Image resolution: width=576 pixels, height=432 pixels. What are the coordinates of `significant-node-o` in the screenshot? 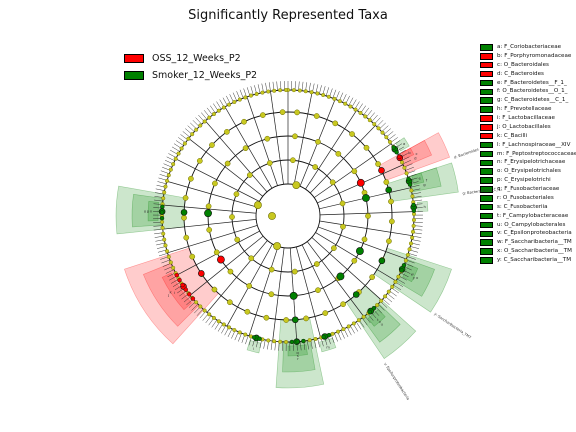 It's located at (184, 212).